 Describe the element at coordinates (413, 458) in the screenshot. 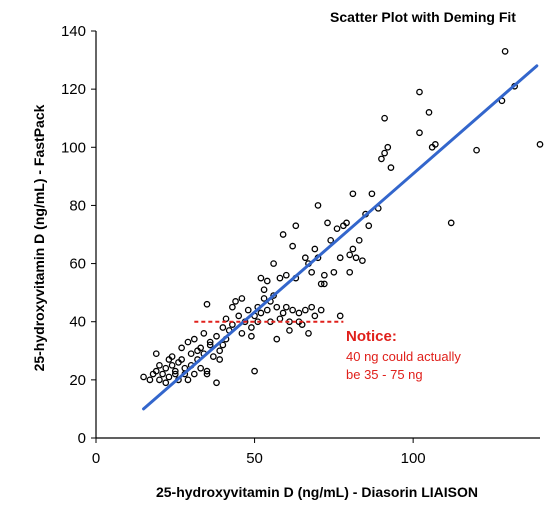

I see `x-tick-label: 100` at that location.